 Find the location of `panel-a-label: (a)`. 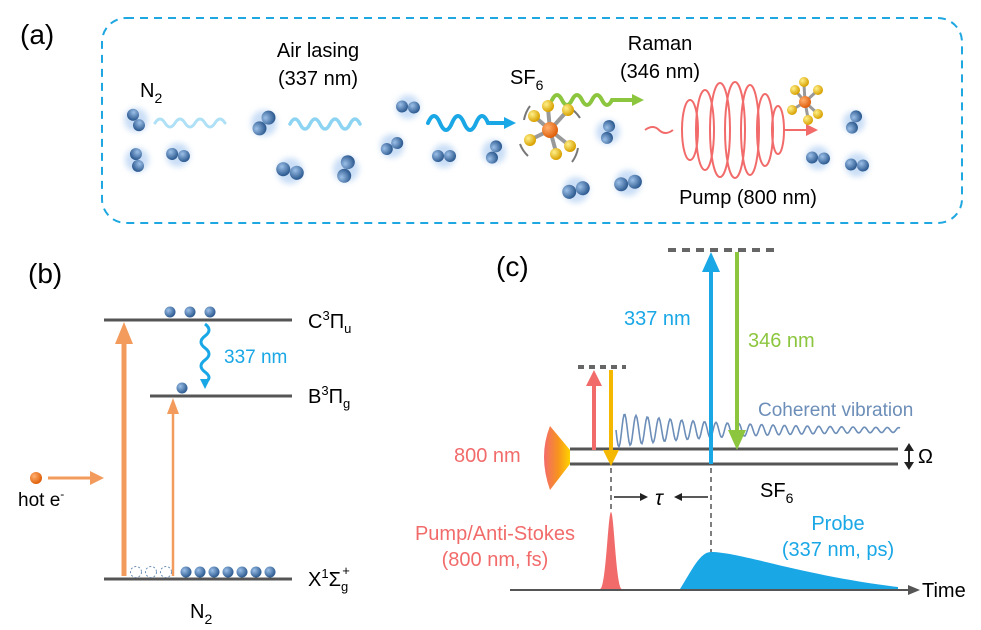

panel-a-label: (a) is located at coordinates (37, 34).